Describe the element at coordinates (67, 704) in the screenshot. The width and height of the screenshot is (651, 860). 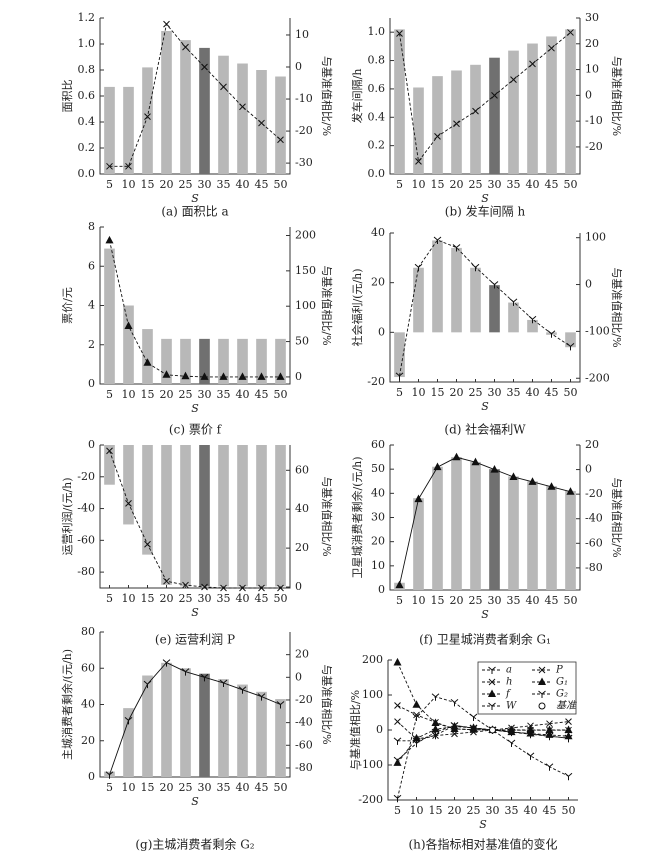
I see `y-axis-label: 主城消费者剩余/(元/h)` at that location.